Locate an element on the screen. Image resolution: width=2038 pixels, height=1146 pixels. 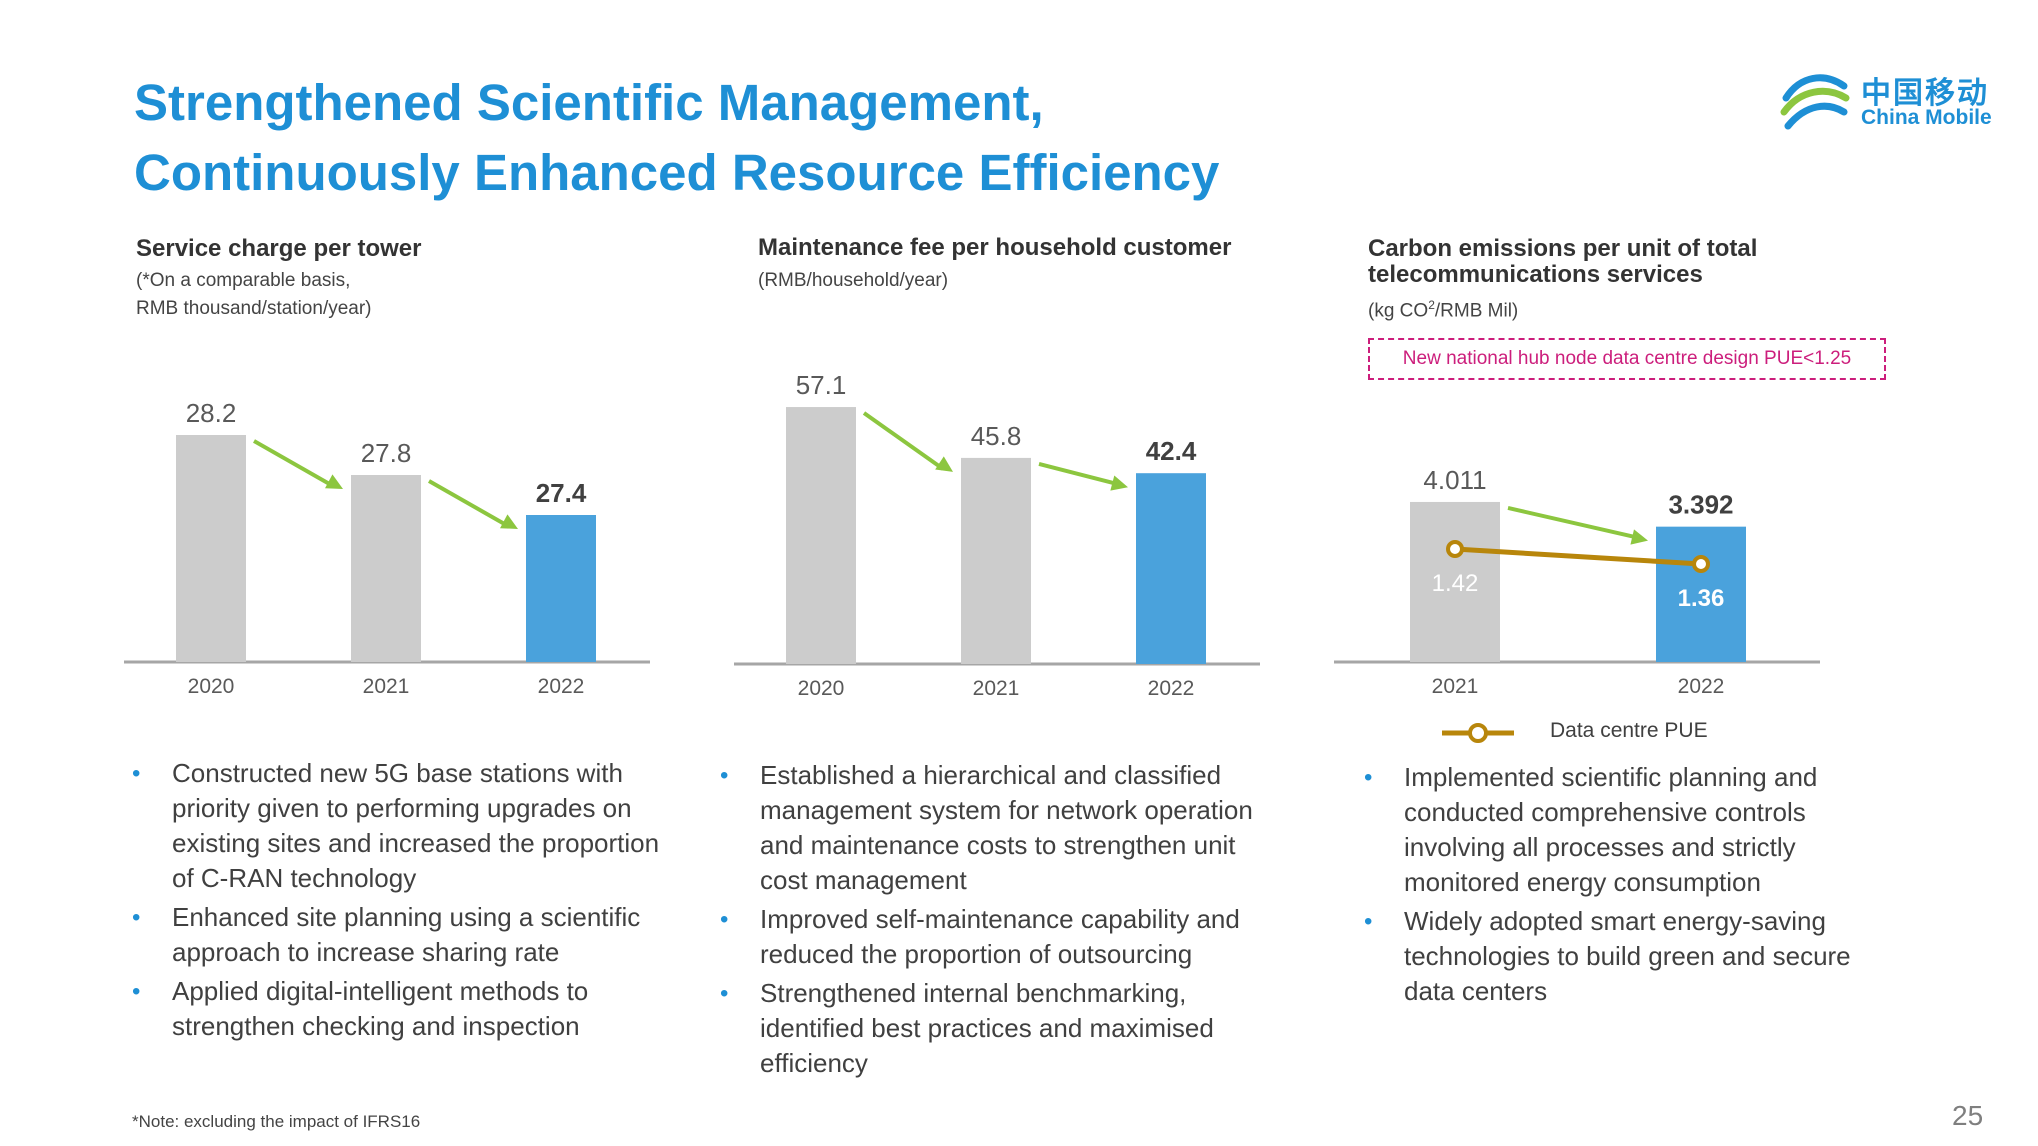
panel3-title-2: telecommunications services is located at coordinates (1535, 274).